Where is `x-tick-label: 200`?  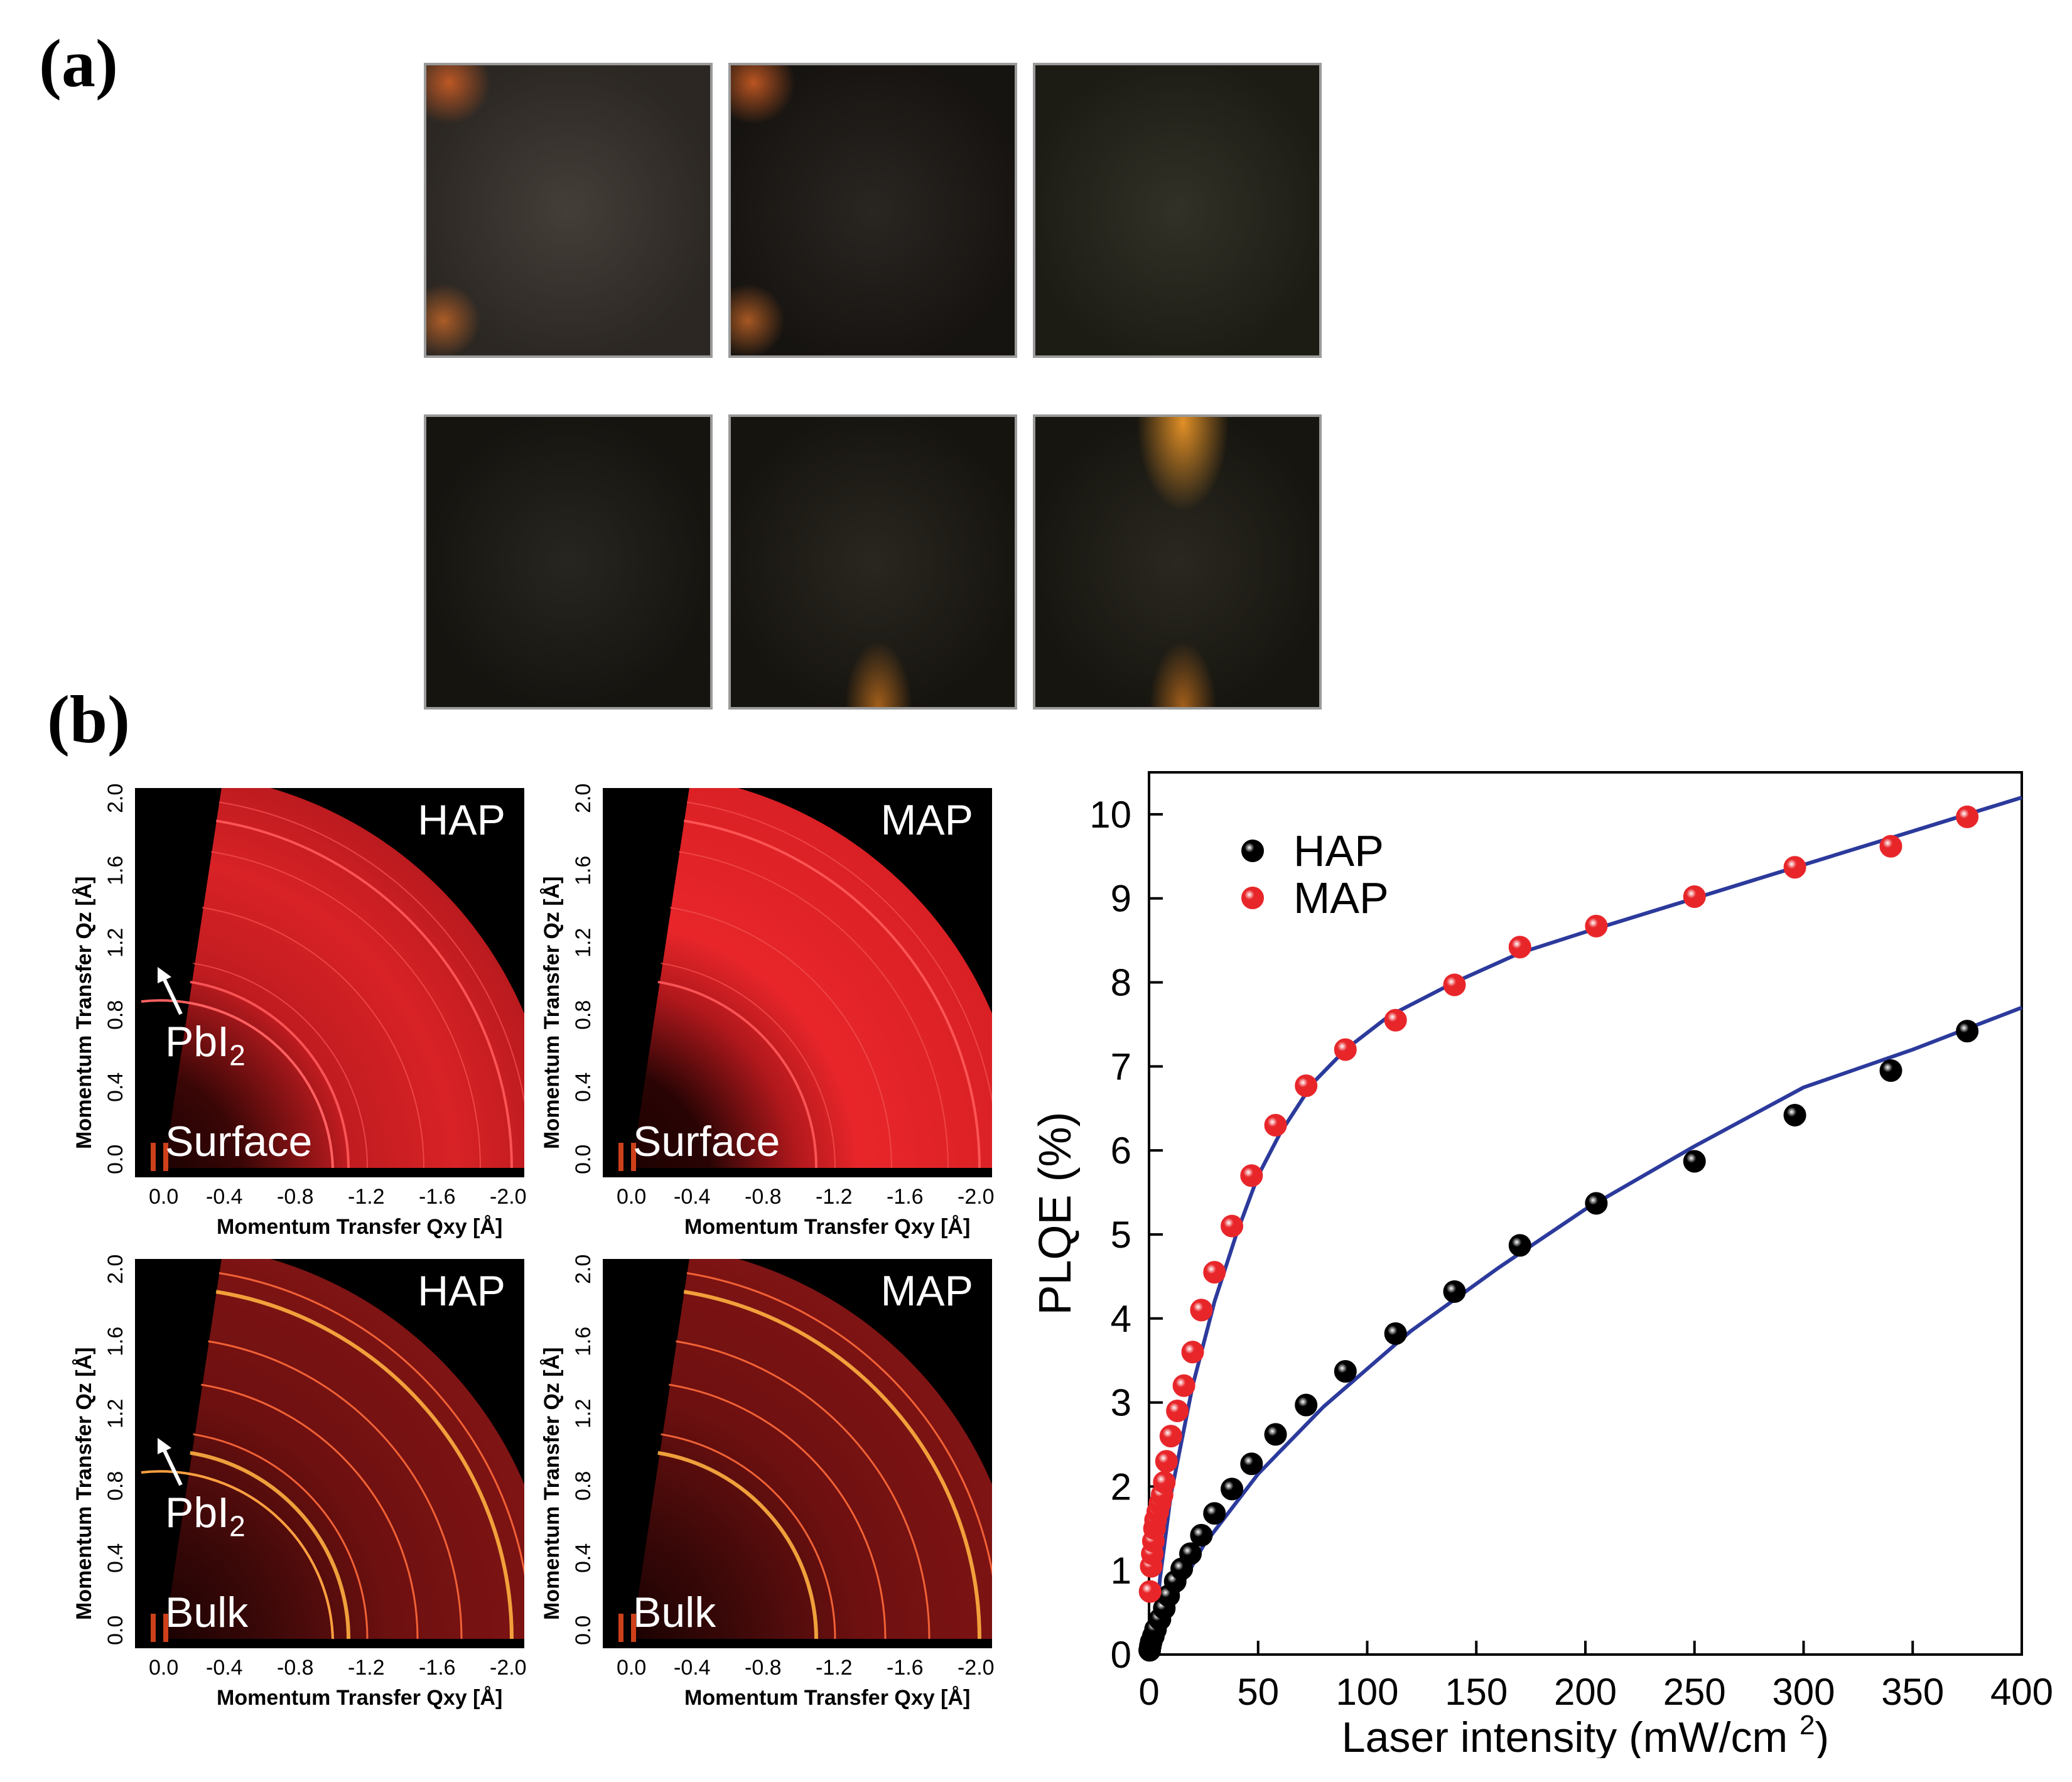
x-tick-label: 200 is located at coordinates (1586, 1692).